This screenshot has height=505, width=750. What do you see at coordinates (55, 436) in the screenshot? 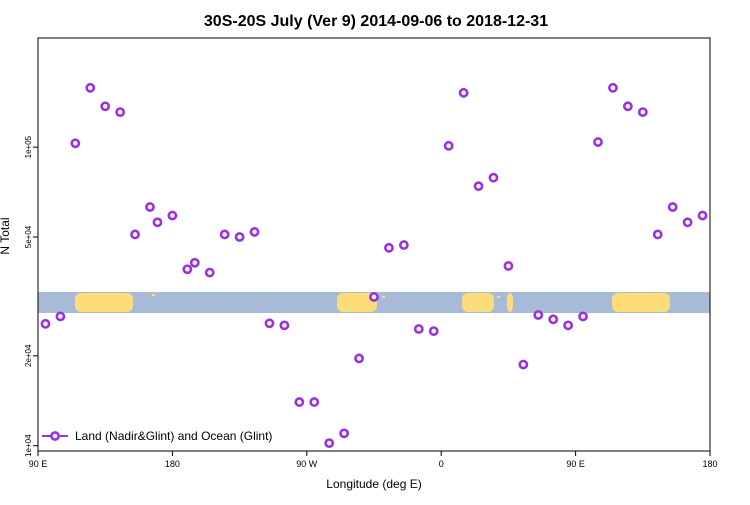
I see `legend-marker` at bounding box center [55, 436].